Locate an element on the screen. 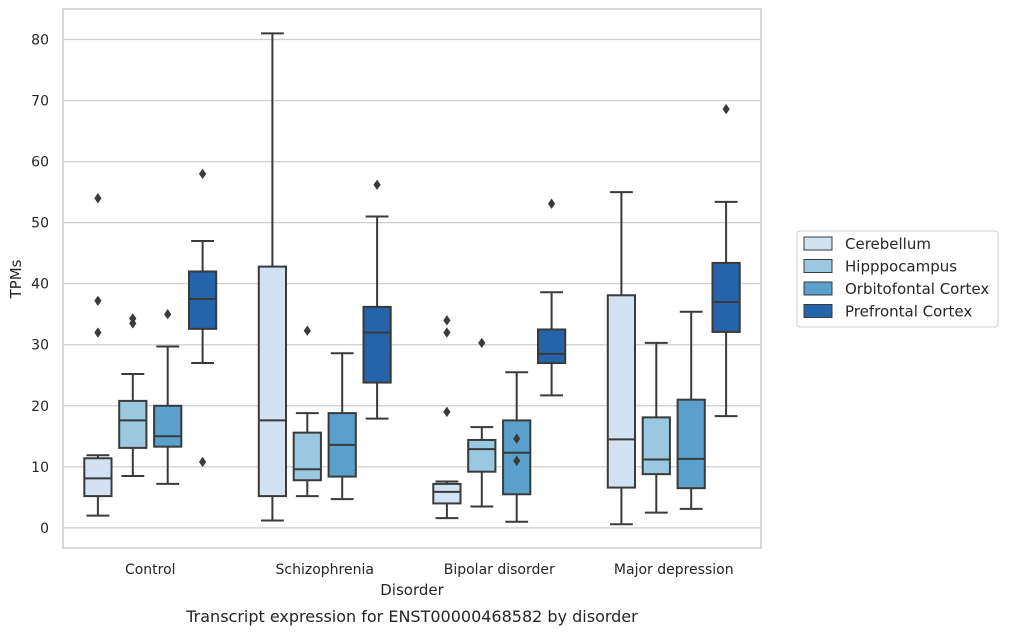 This screenshot has height=634, width=1009. y-tick-label: 60 is located at coordinates (40, 163).